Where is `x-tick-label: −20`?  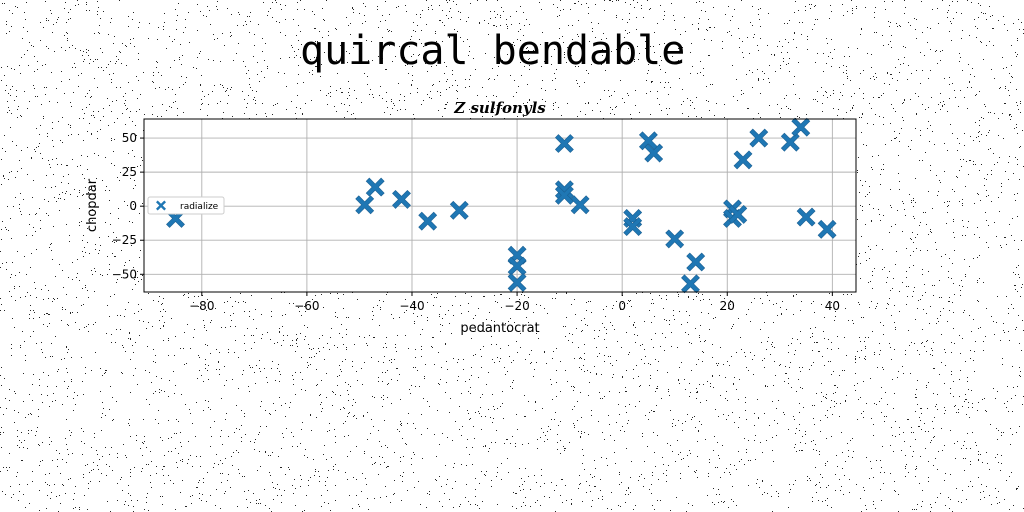
x-tick-label: −20 is located at coordinates (516, 306).